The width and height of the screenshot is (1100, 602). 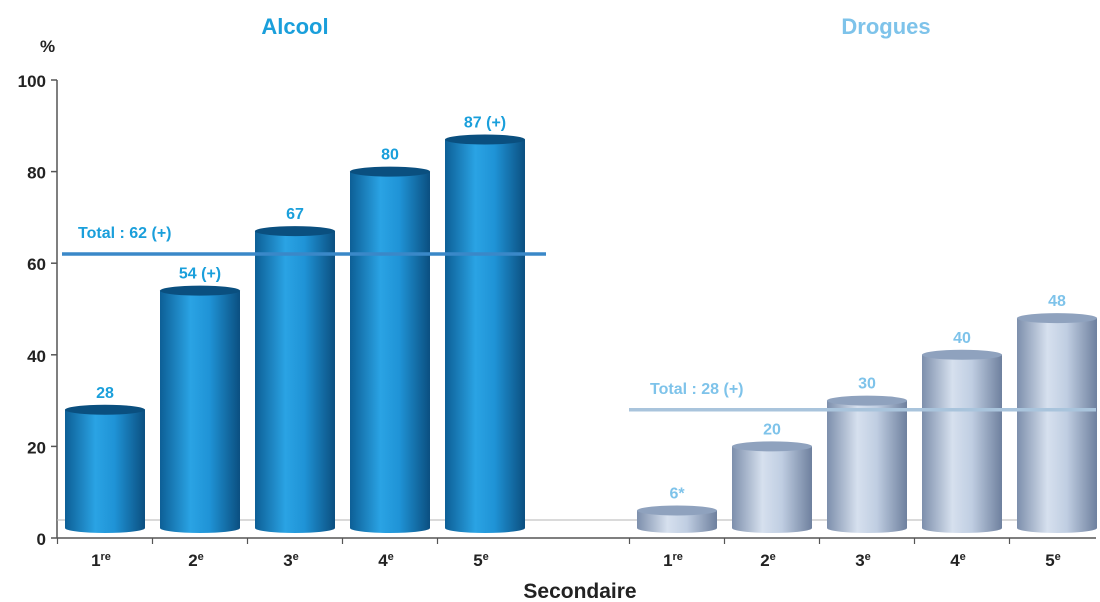 I want to click on bar-value-label: 87 (+), so click(x=485, y=123).